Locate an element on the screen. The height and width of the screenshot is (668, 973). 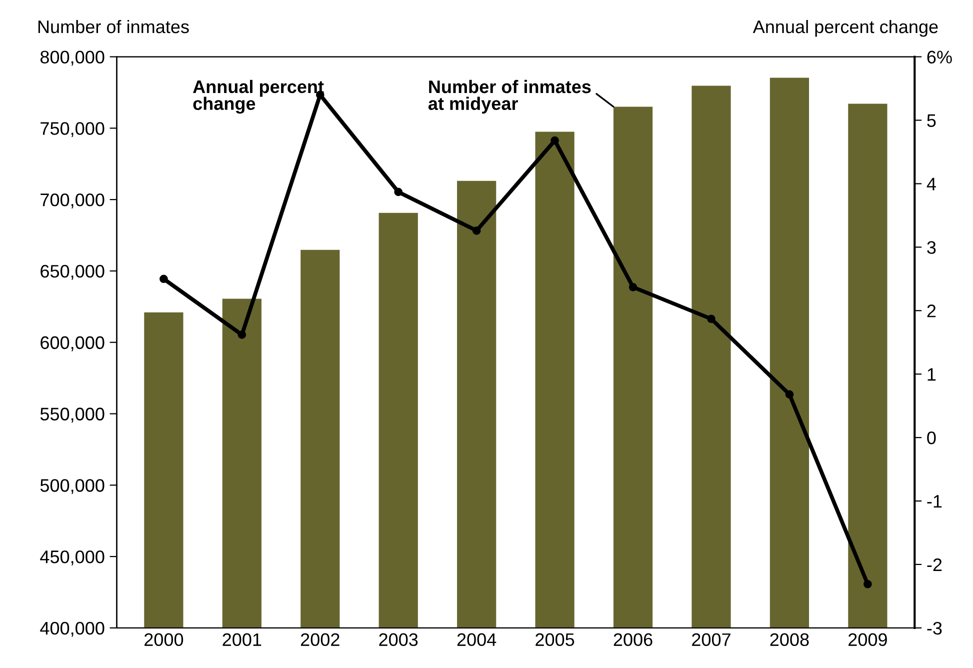
annotation: Number of inmates at midyear is located at coordinates (509, 97).